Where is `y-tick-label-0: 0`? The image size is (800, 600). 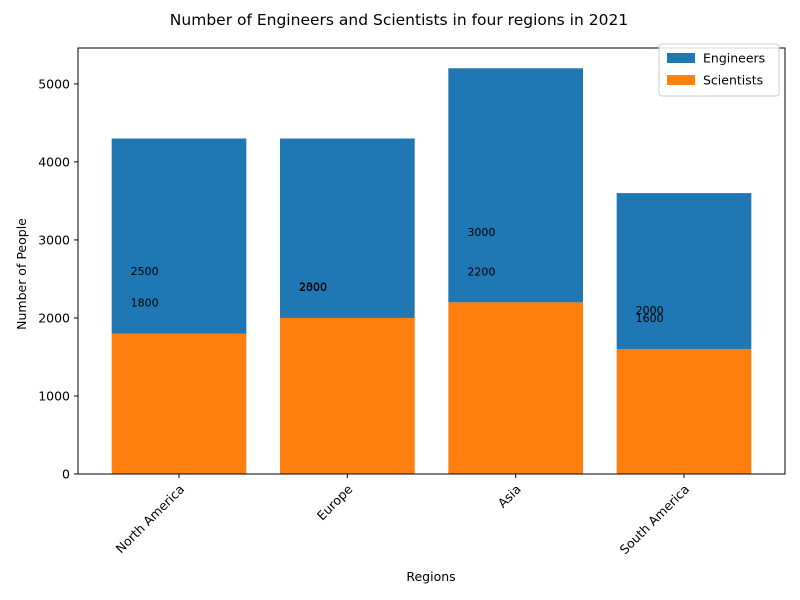
y-tick-label-0: 0 is located at coordinates (66, 474).